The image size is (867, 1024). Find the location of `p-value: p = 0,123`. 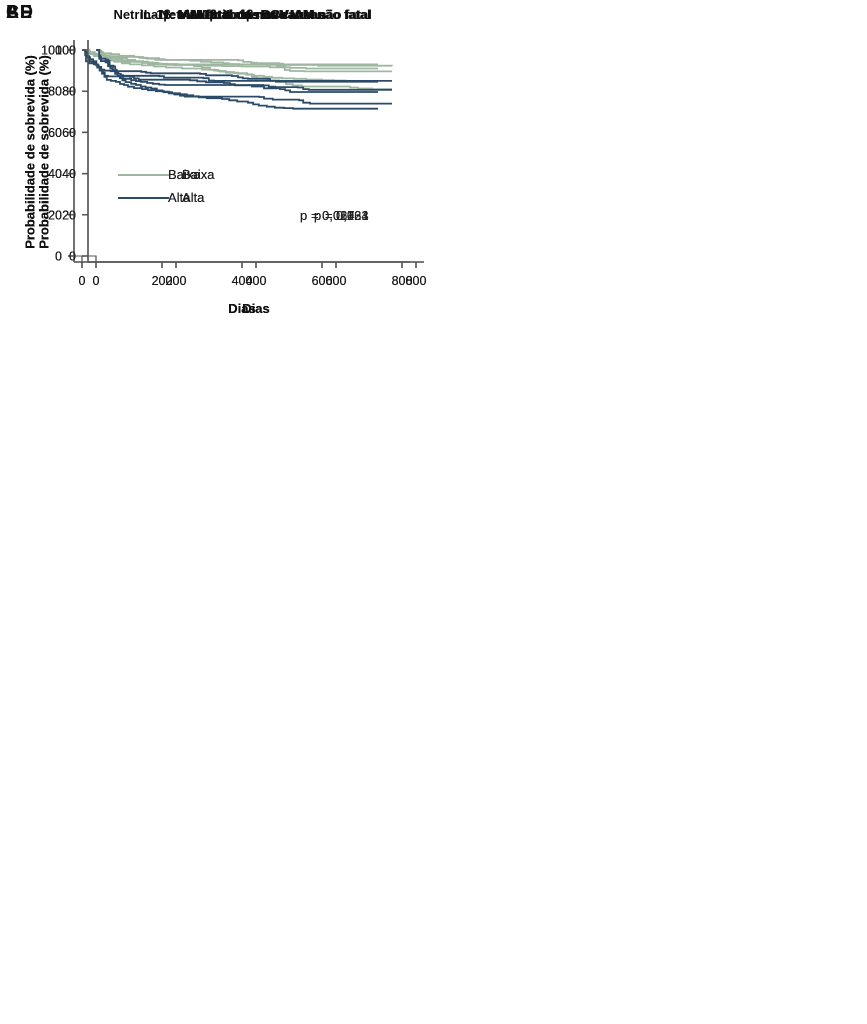

p-value: p = 0,123 is located at coordinates (341, 215).